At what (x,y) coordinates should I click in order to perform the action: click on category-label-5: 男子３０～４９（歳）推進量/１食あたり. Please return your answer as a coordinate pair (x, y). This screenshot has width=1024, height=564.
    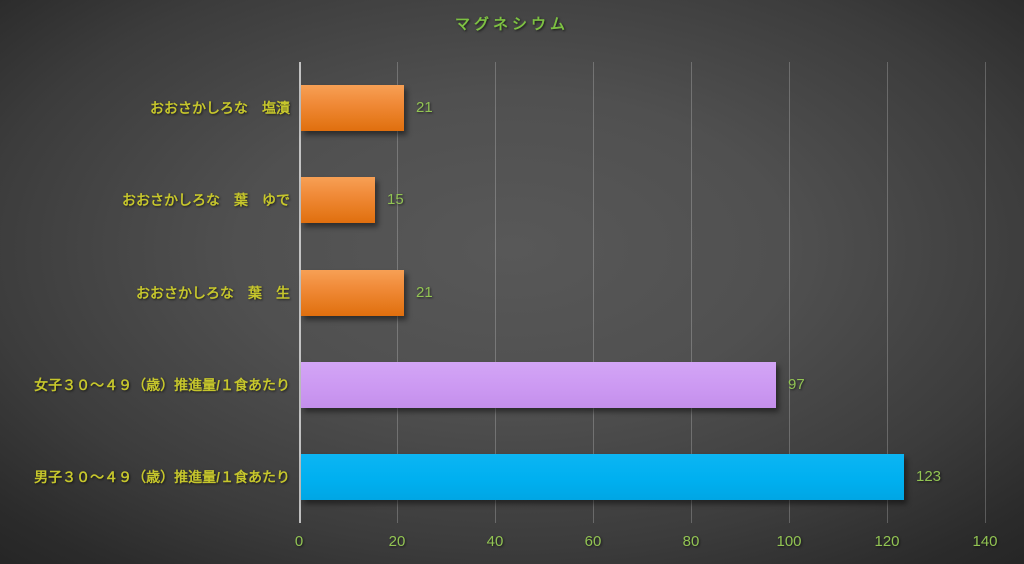
    Looking at the image, I should click on (162, 477).